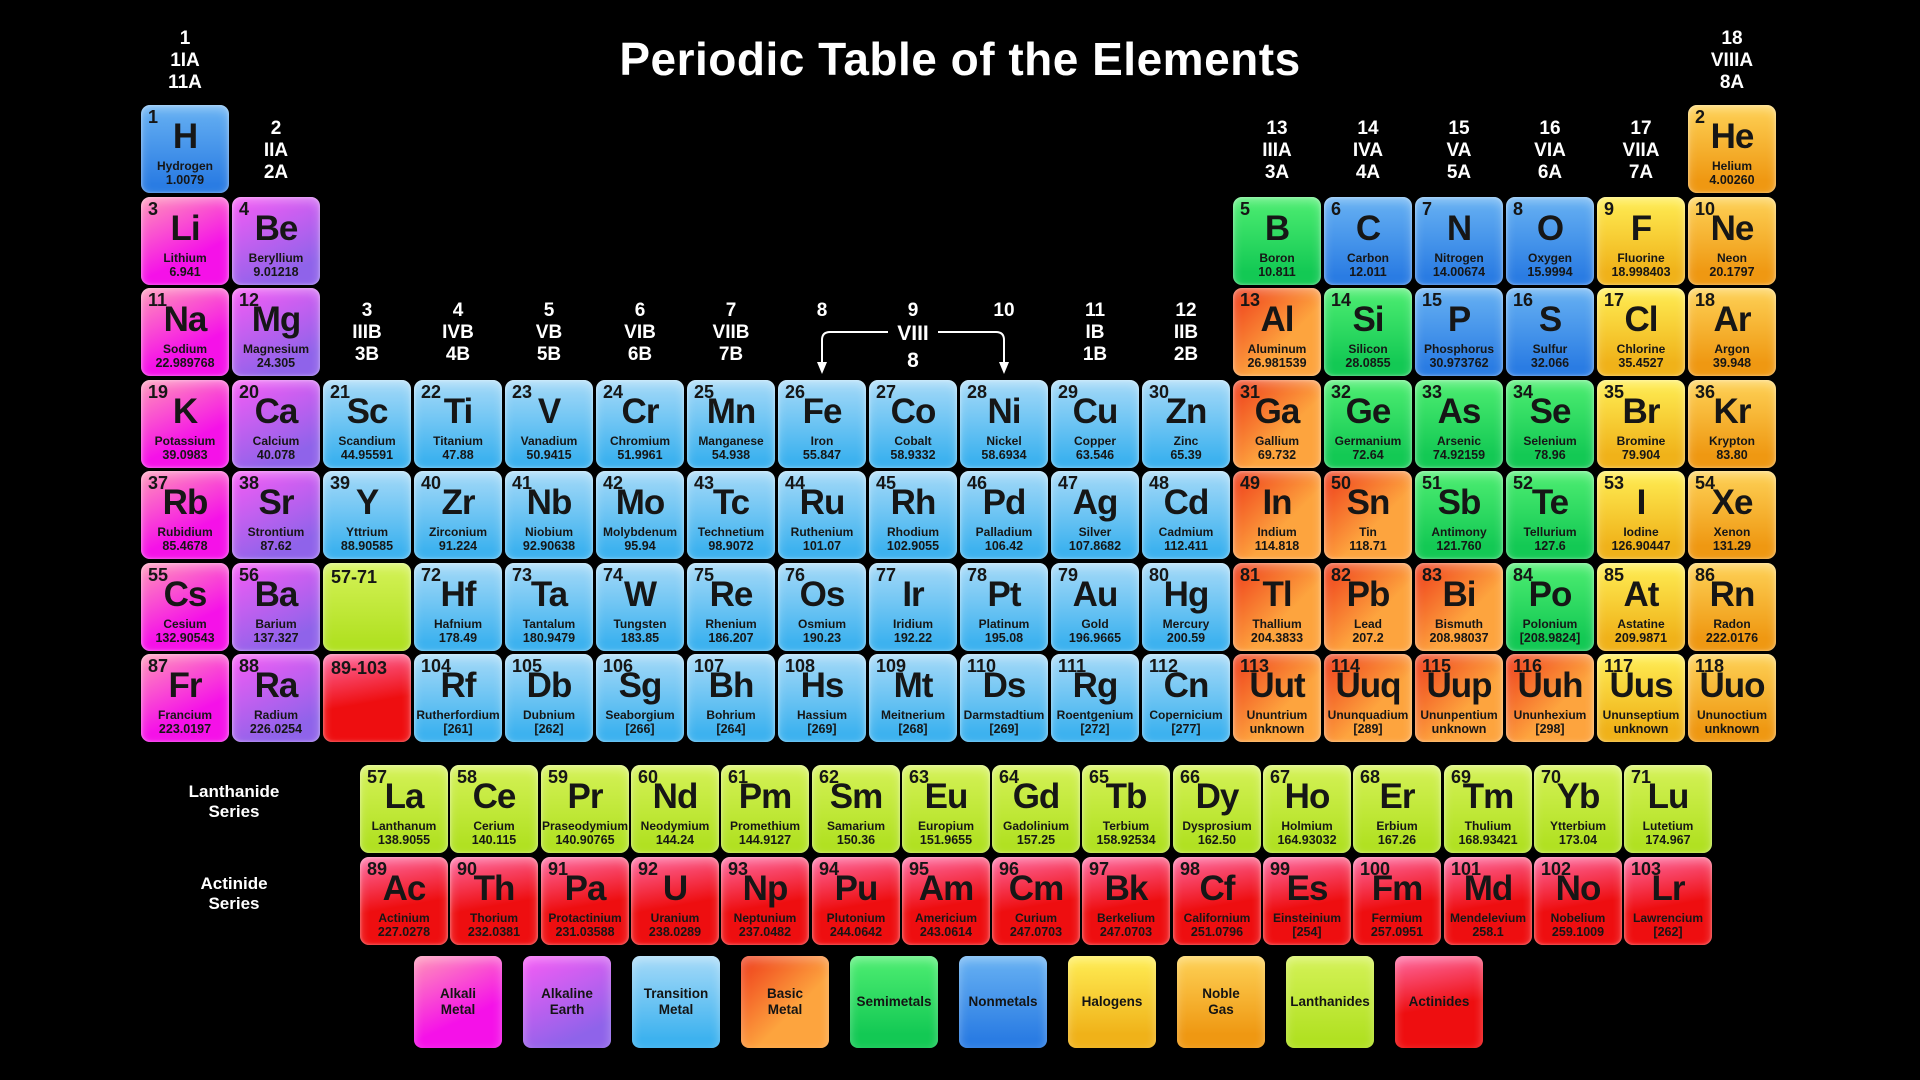 This screenshot has height=1080, width=1920. I want to click on element-tb: 65 Tb Terbium 158.92534, so click(1126, 809).